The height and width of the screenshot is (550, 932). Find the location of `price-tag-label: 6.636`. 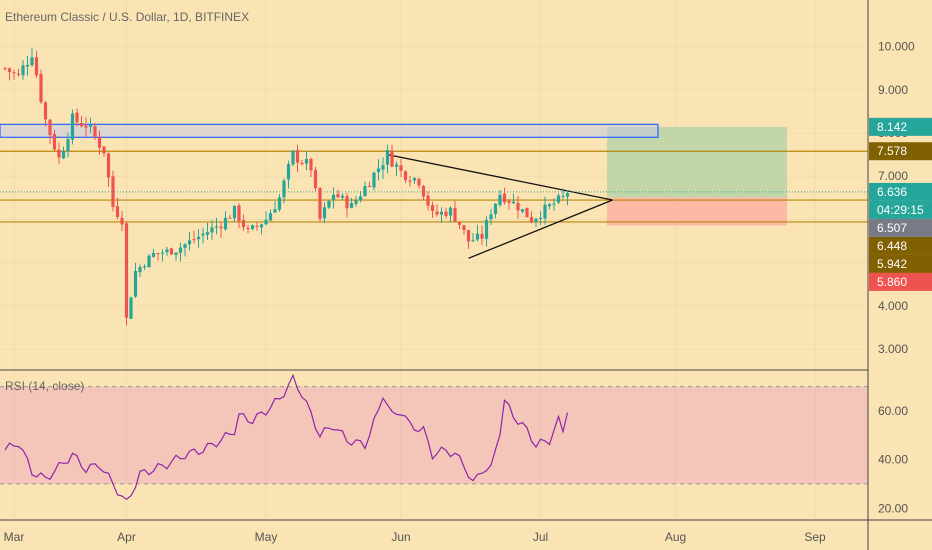

price-tag-label: 6.636 is located at coordinates (892, 192).